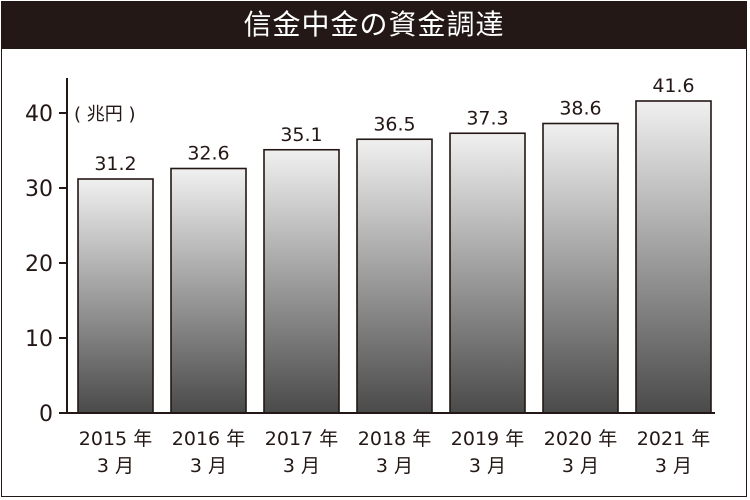  Describe the element at coordinates (673, 466) in the screenshot. I see `category-label-6-line2: 3 月` at that location.